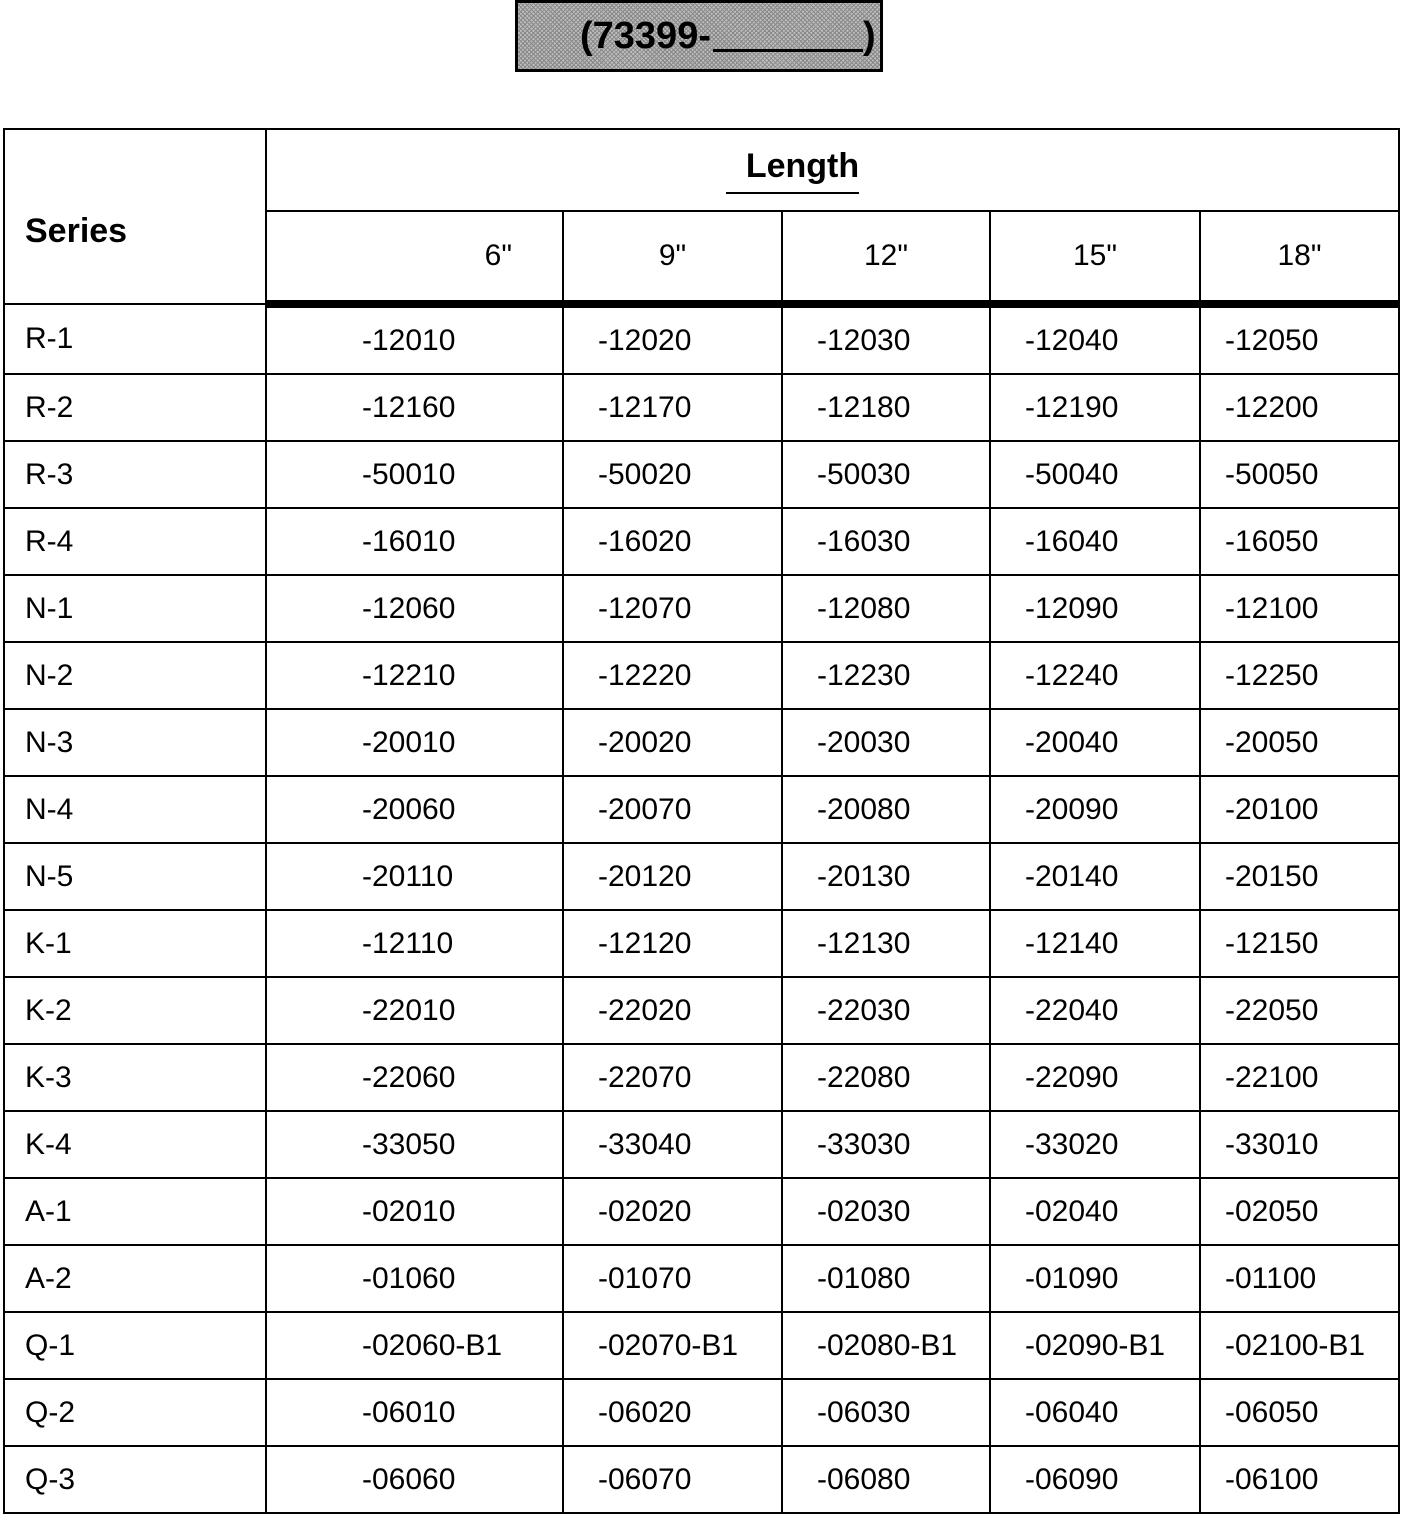 This screenshot has width=1408, height=1522. I want to click on part-number-cell: -20080, so click(886, 809).